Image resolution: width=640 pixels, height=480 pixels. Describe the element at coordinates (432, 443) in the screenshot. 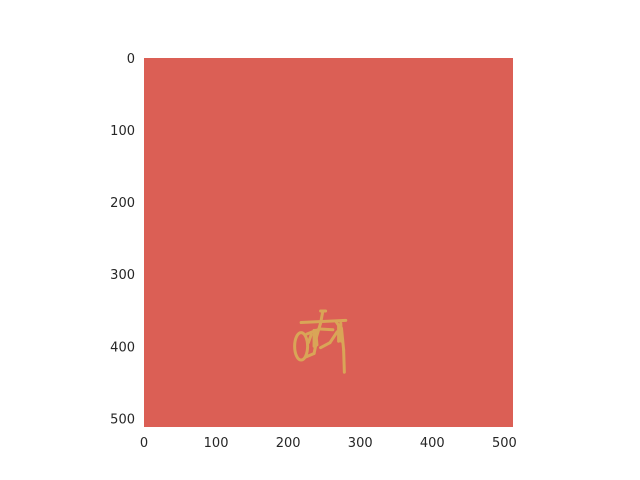

I see `x-tick-label: 400` at that location.